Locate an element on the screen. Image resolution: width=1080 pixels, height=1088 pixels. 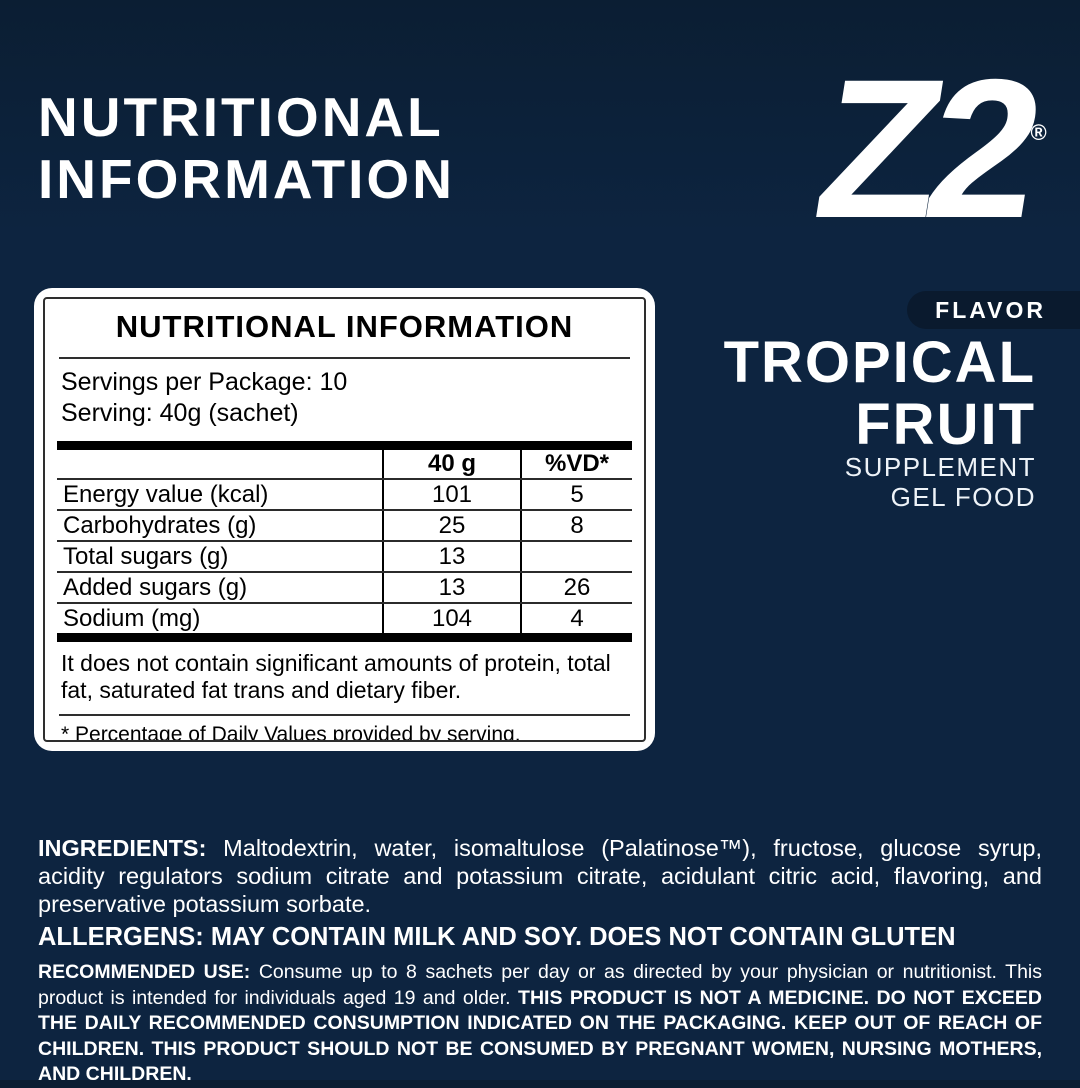
table-row: Sodium (mg) 104 4 is located at coordinates (344, 617).